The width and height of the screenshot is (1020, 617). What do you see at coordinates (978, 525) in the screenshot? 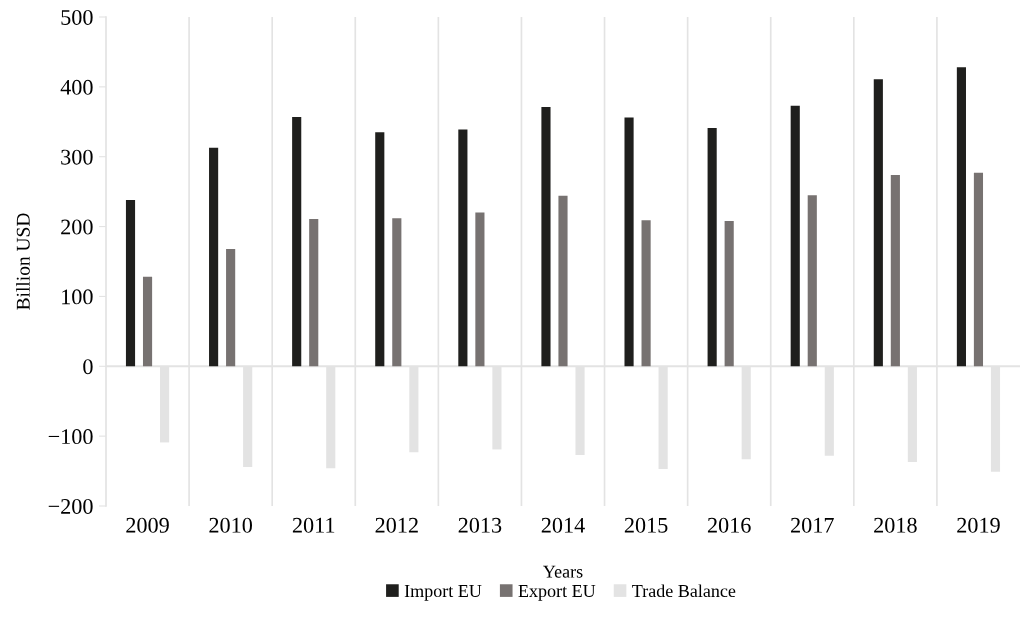
I see `x-tick-label: 2019` at bounding box center [978, 525].